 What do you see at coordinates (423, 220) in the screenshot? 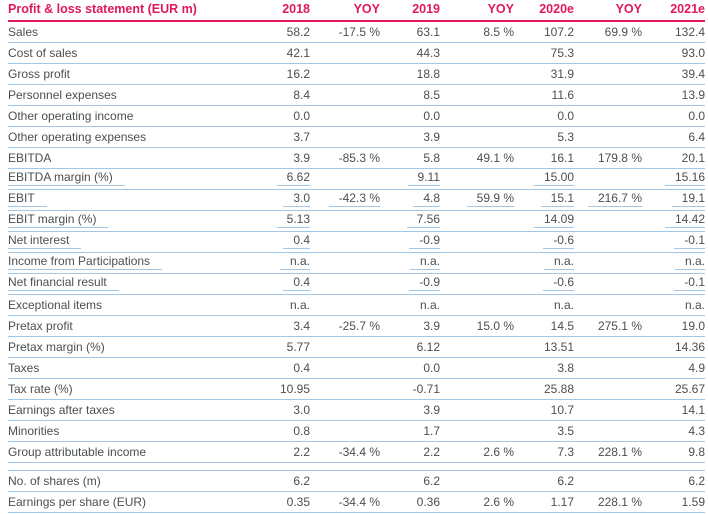
I see `cell-value-text: 7.56` at bounding box center [423, 220].